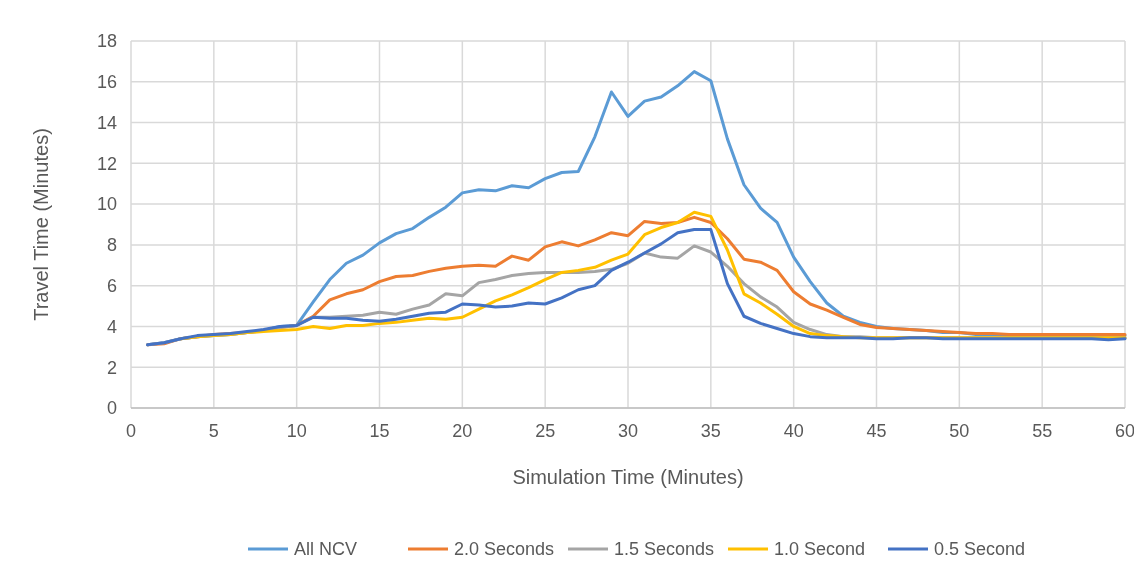 The image size is (1142, 579). What do you see at coordinates (980, 549) in the screenshot?
I see `legend-label: 0.5 Second` at bounding box center [980, 549].